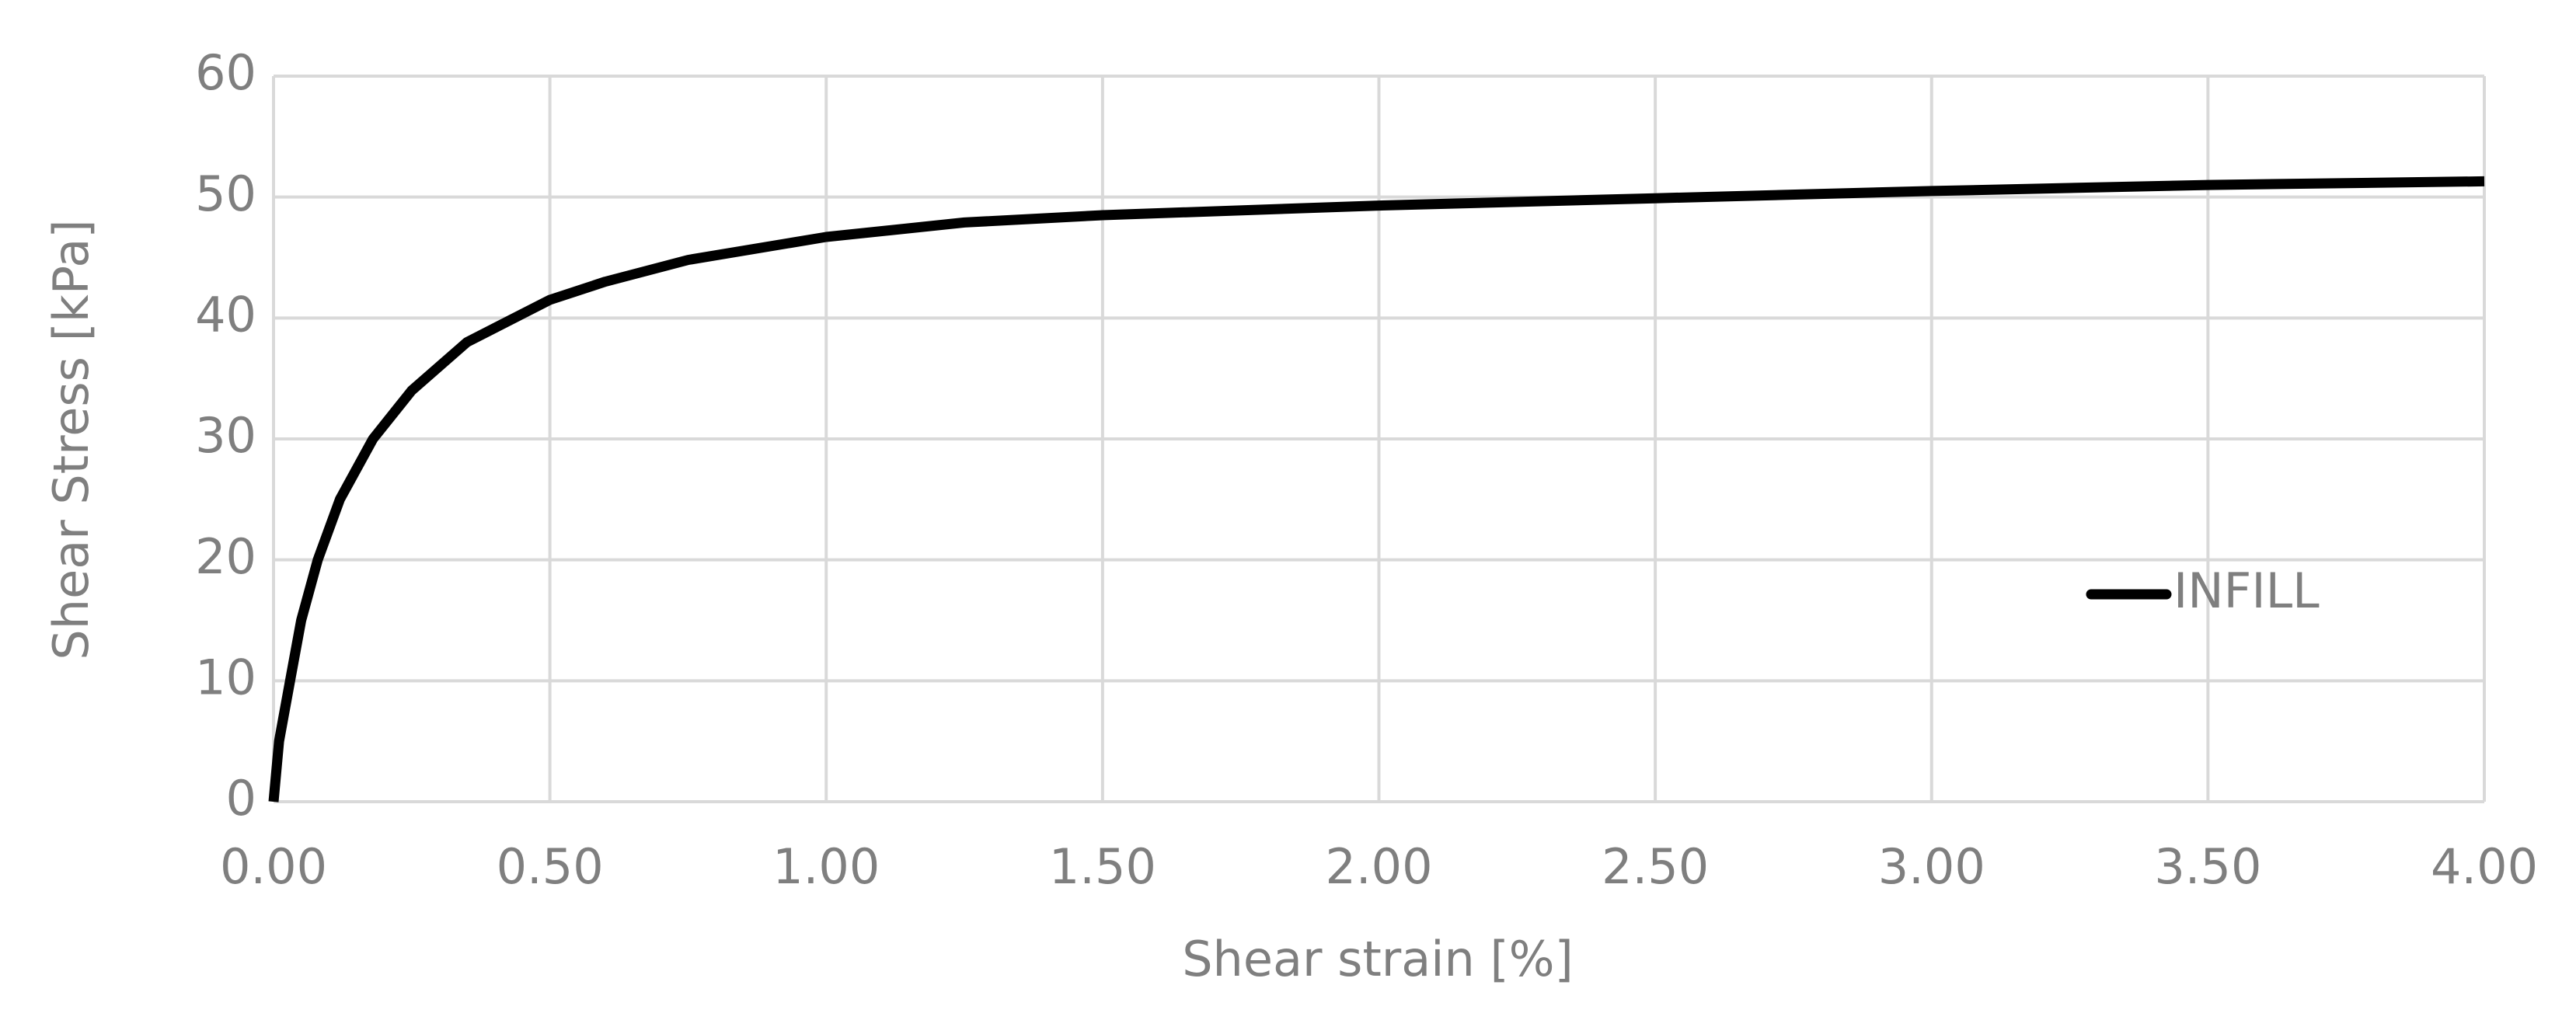 The width and height of the screenshot is (2576, 1027). I want to click on x-tick-label: 2.50, so click(1655, 867).